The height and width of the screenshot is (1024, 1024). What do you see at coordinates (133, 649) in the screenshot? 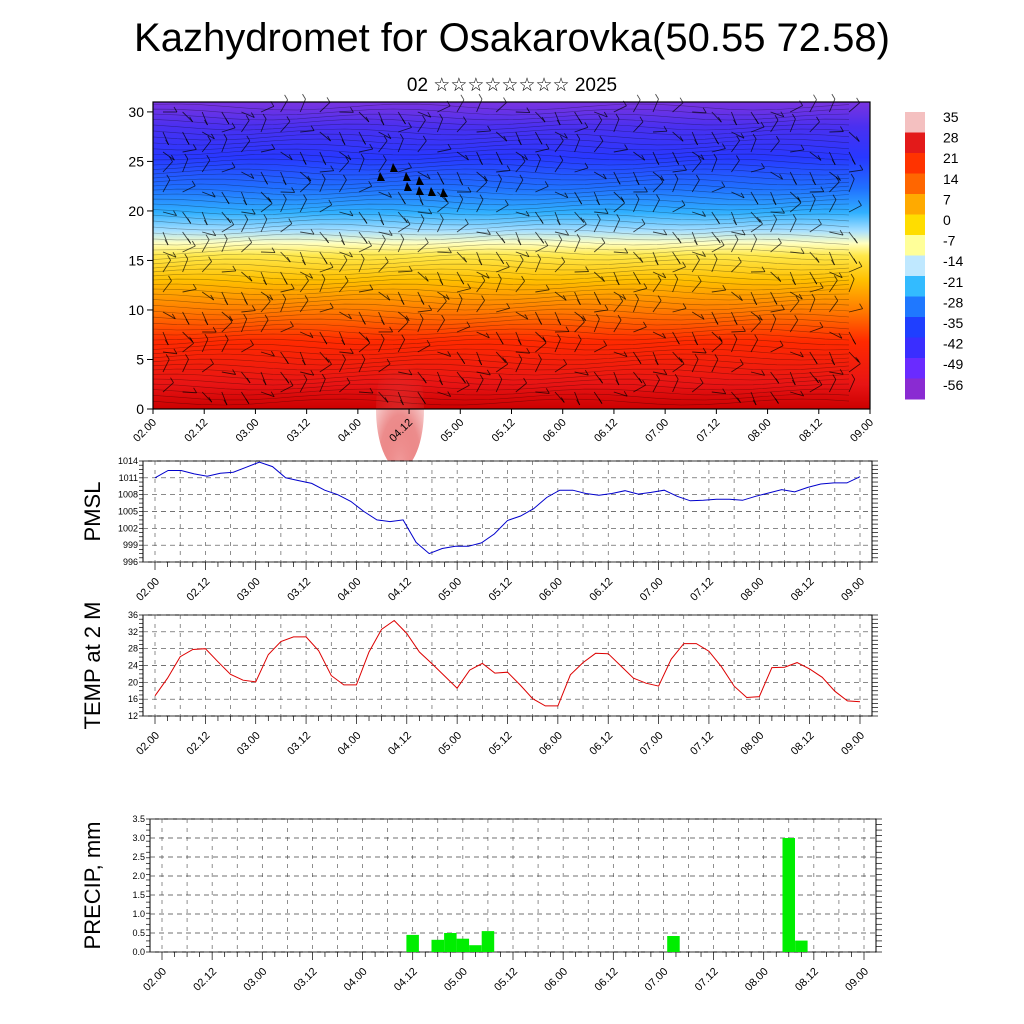
I see `y-tick-label: 28` at bounding box center [133, 649].